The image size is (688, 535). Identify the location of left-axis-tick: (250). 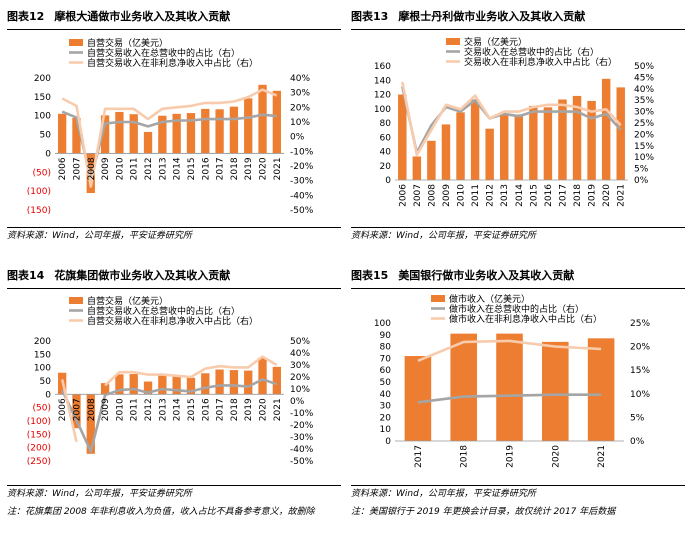
(39, 462).